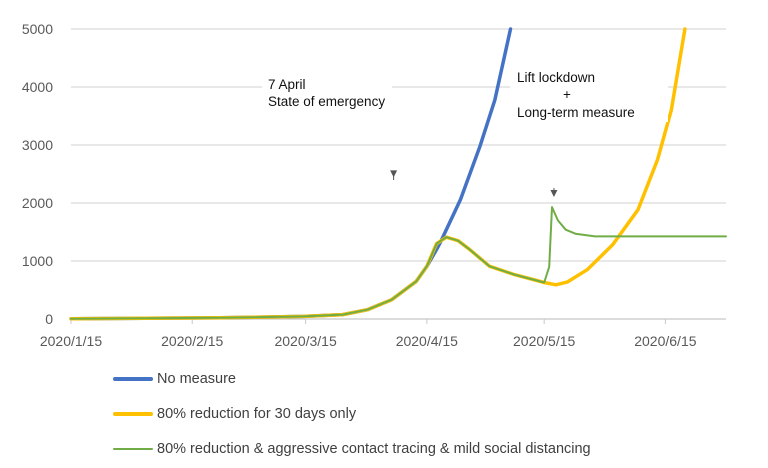 This screenshot has width=768, height=468. What do you see at coordinates (257, 414) in the screenshot?
I see `legend-label: 80% reduction for 30 days only` at bounding box center [257, 414].